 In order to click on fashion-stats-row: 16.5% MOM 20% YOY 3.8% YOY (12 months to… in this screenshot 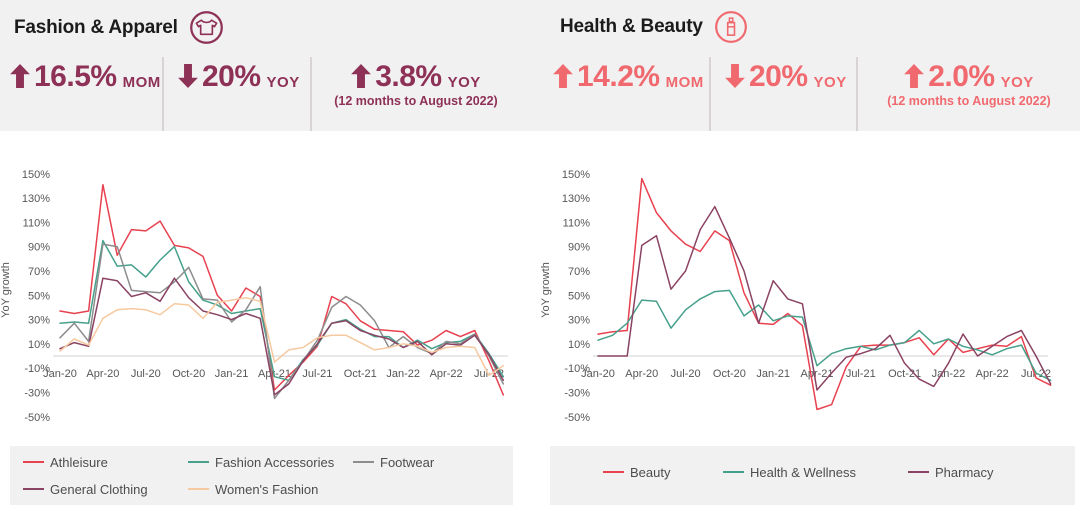, I will do `click(260, 94)`.